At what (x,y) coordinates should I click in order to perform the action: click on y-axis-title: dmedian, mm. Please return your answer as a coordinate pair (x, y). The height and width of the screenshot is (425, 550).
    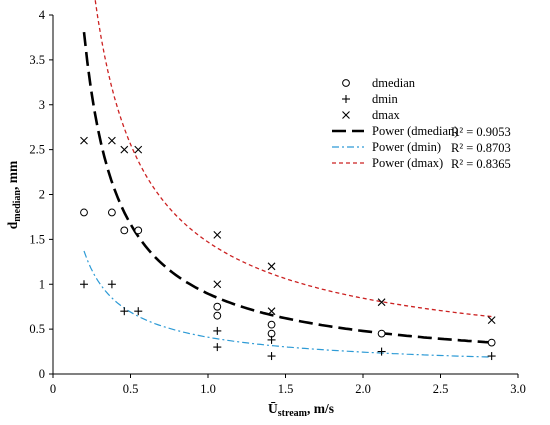
    Looking at the image, I should click on (14, 194).